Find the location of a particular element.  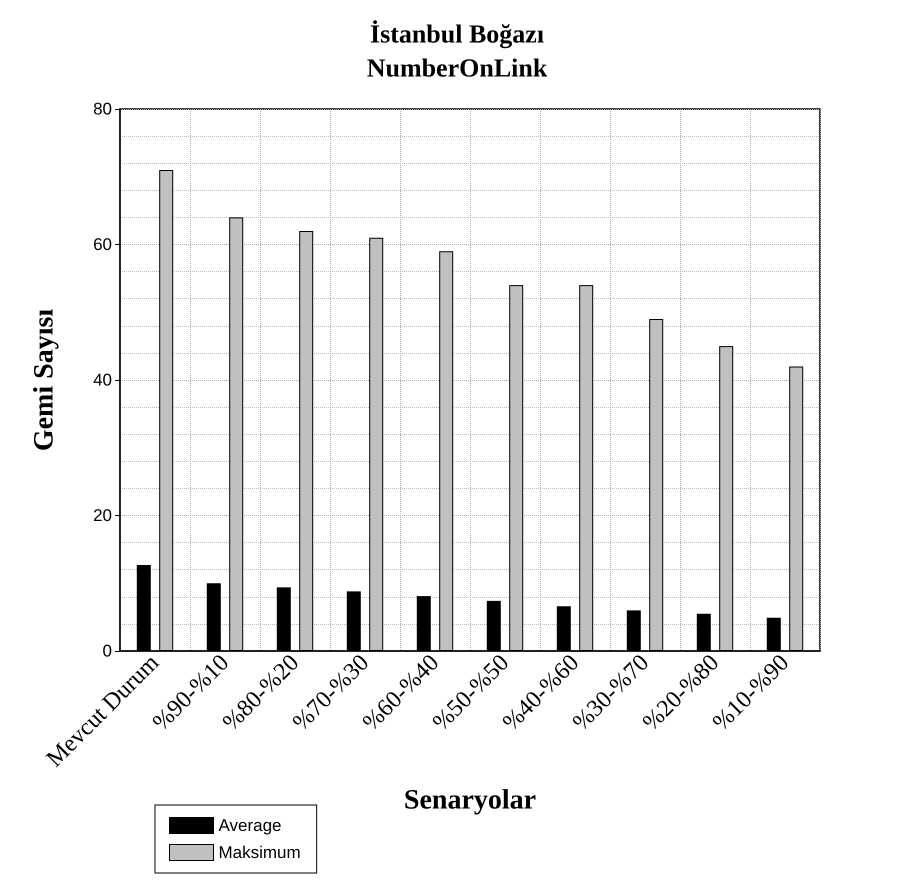

y-axis-title: Gemi Sayısı is located at coordinates (44, 380).